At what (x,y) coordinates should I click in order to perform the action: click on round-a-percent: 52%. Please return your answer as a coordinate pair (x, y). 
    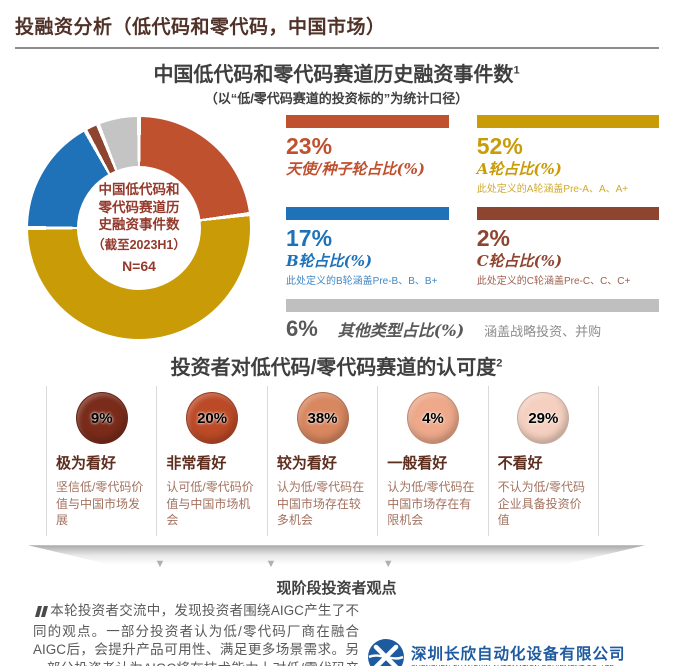
    Looking at the image, I should click on (499, 146).